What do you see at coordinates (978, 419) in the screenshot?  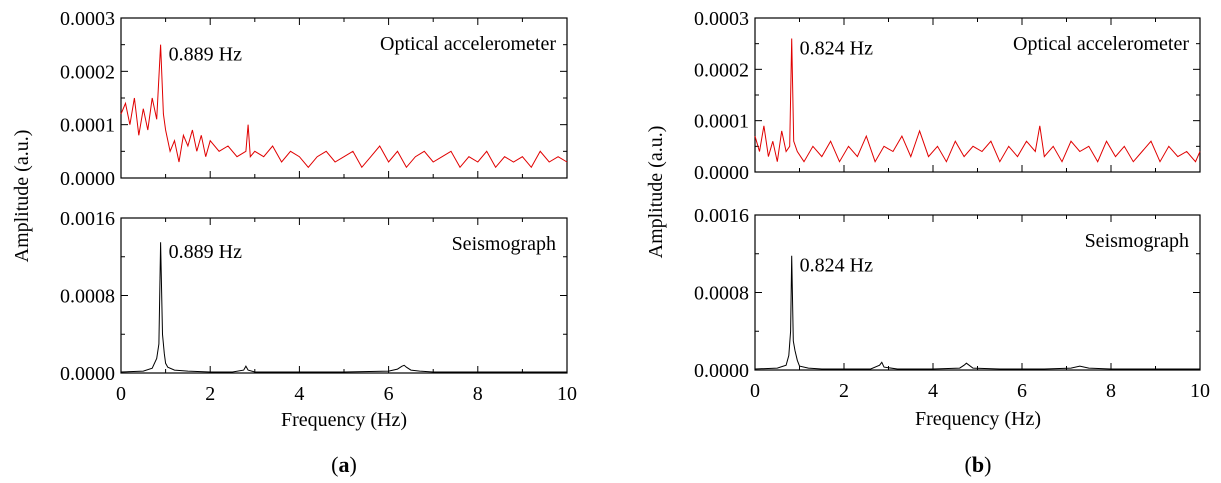 I see `panel-b-xlabel: Frequency (Hz)` at bounding box center [978, 419].